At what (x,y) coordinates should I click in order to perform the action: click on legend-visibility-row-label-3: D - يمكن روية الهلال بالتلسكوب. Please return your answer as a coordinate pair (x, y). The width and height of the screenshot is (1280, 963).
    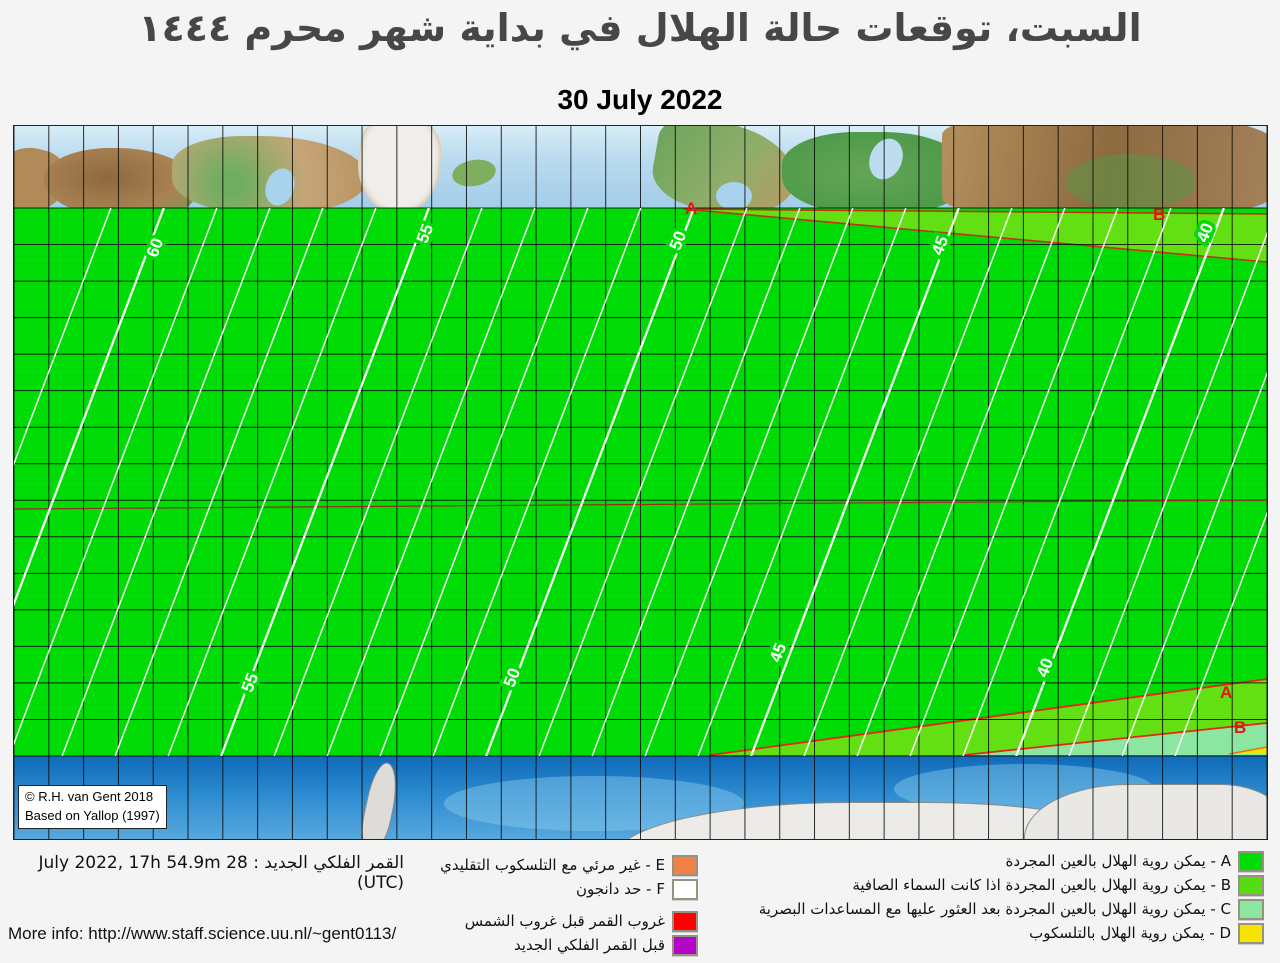
    Looking at the image, I should click on (1130, 933).